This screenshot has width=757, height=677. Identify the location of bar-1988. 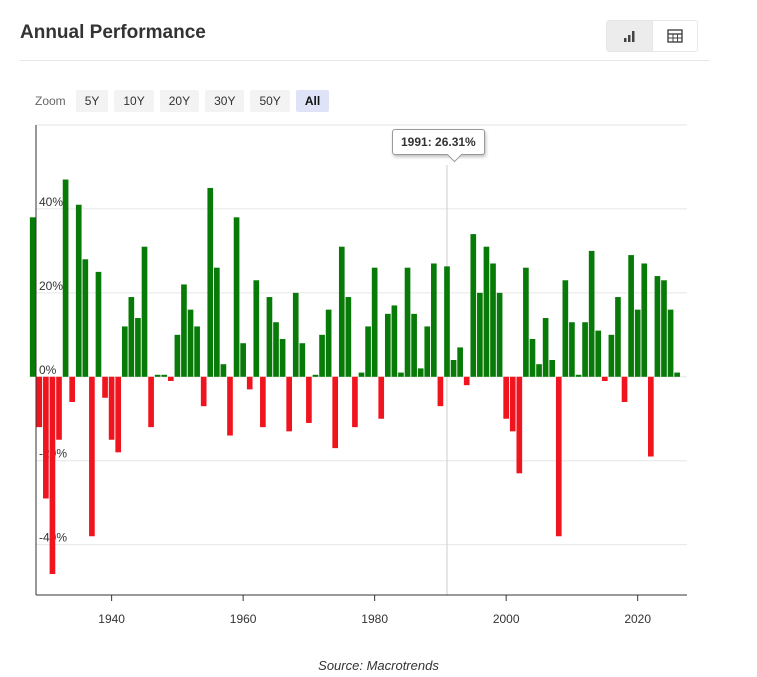
(427, 351).